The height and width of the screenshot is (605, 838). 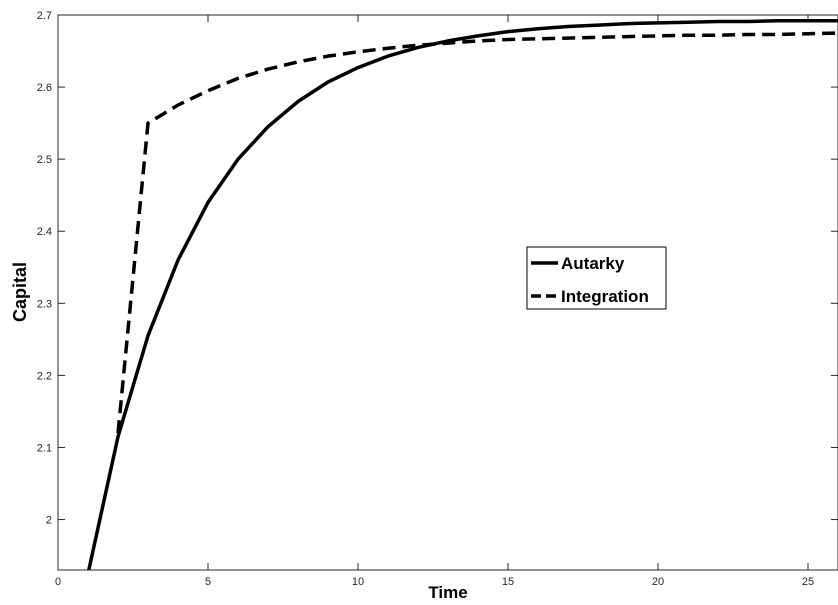 I want to click on y-tick-label: 2.6, so click(x=44, y=88).